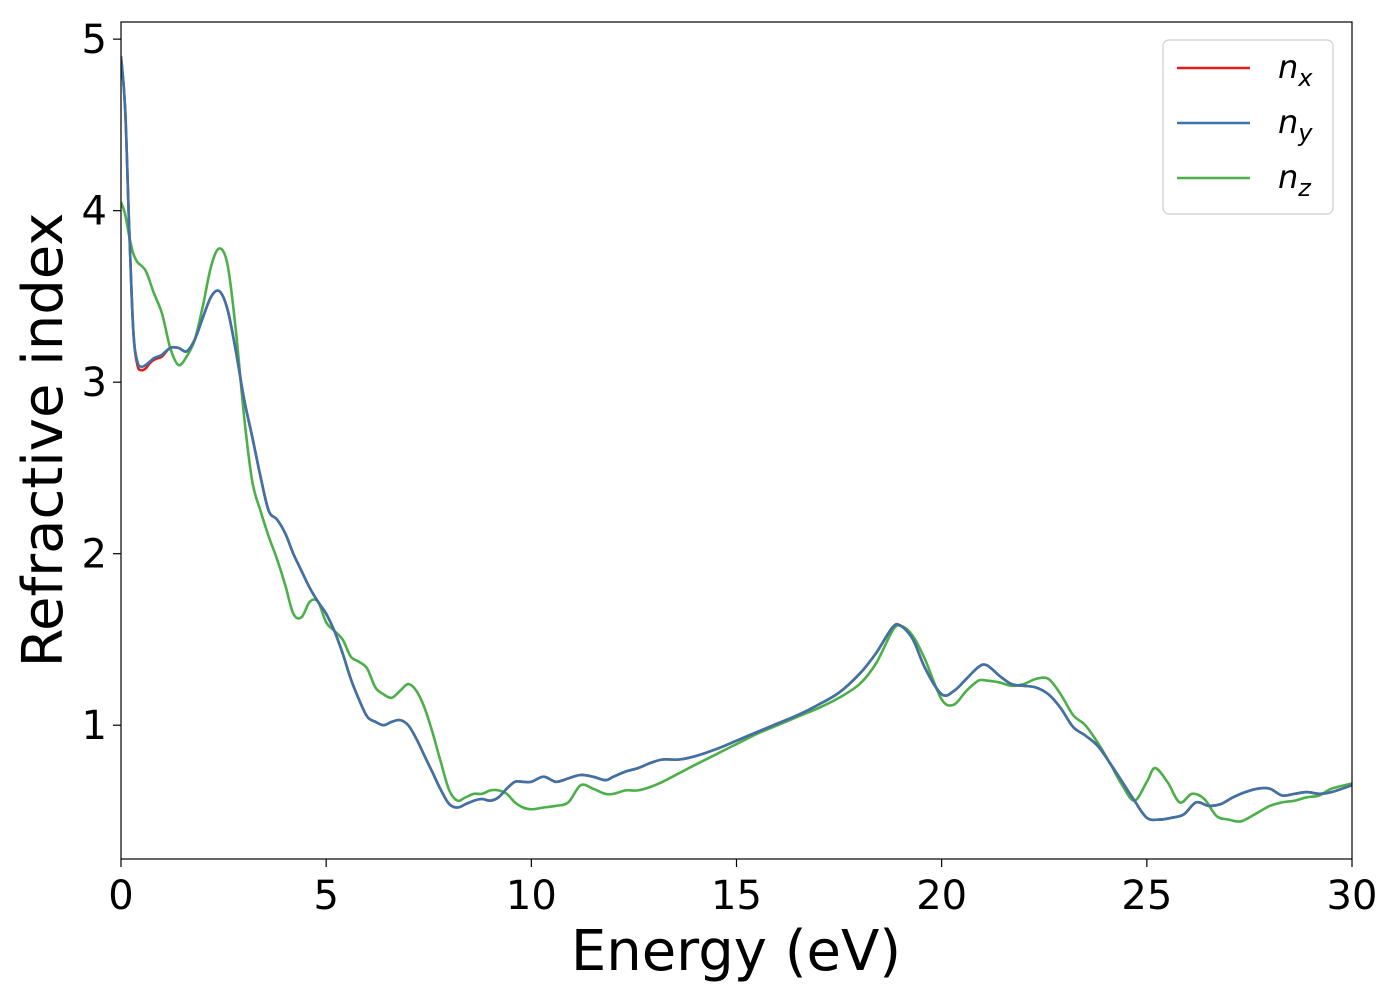 This screenshot has width=1400, height=1000. I want to click on x-tick-label: 5, so click(325, 896).